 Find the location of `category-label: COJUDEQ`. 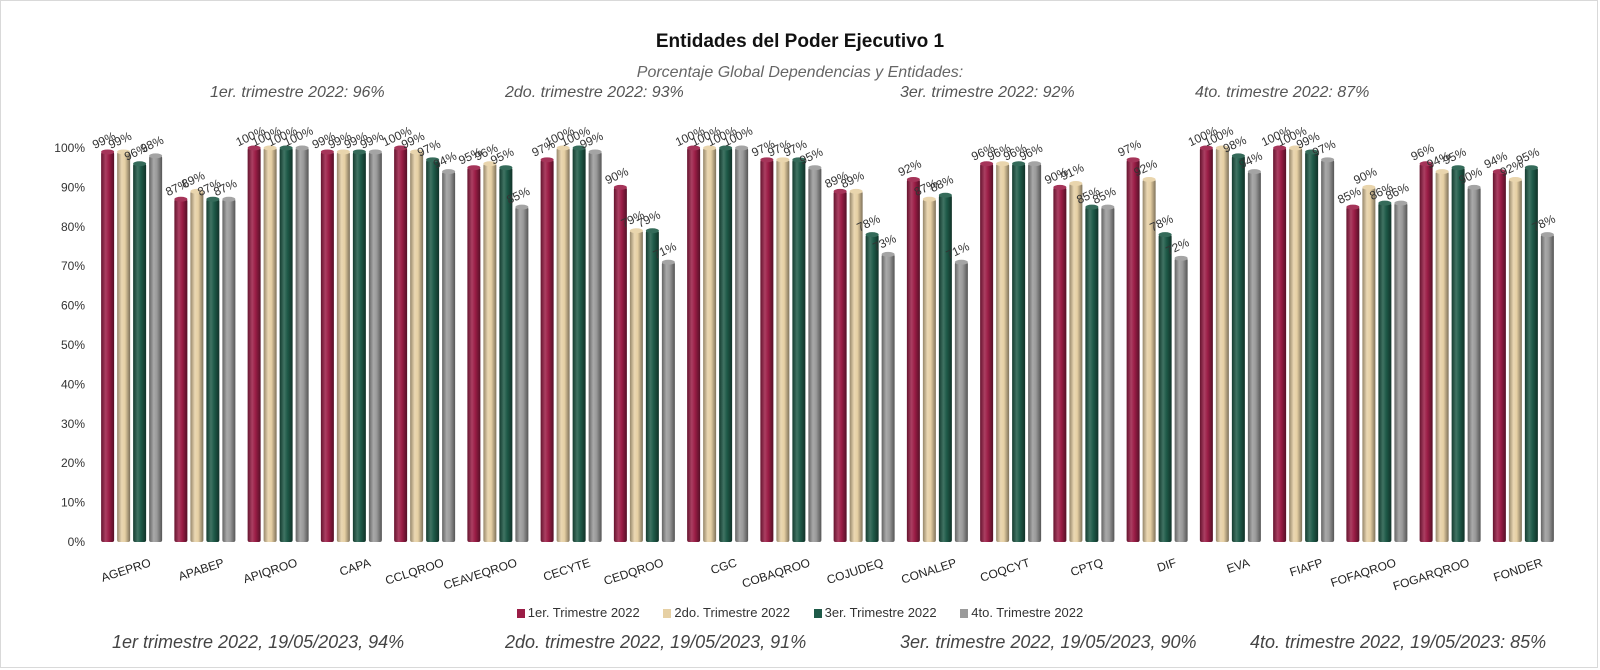

category-label: COJUDEQ is located at coordinates (855, 571).